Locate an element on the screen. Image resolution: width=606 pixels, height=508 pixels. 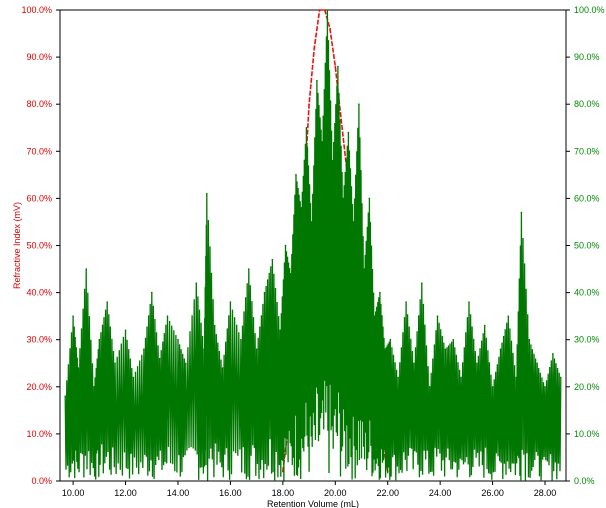
right-y-tick-label: 30.0% is located at coordinates (587, 340).